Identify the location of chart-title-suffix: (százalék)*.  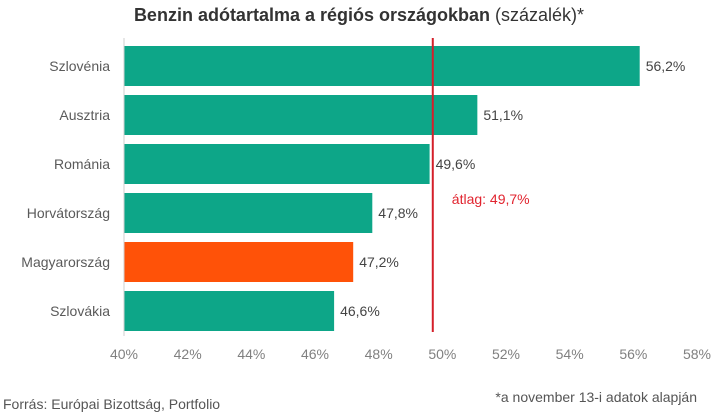
(537, 15).